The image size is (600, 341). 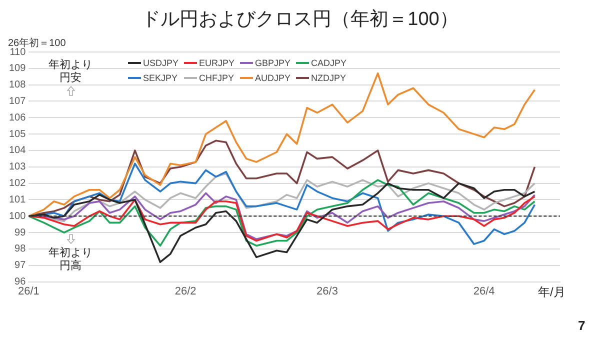 I want to click on y-tick-label: 102, so click(x=17, y=184).